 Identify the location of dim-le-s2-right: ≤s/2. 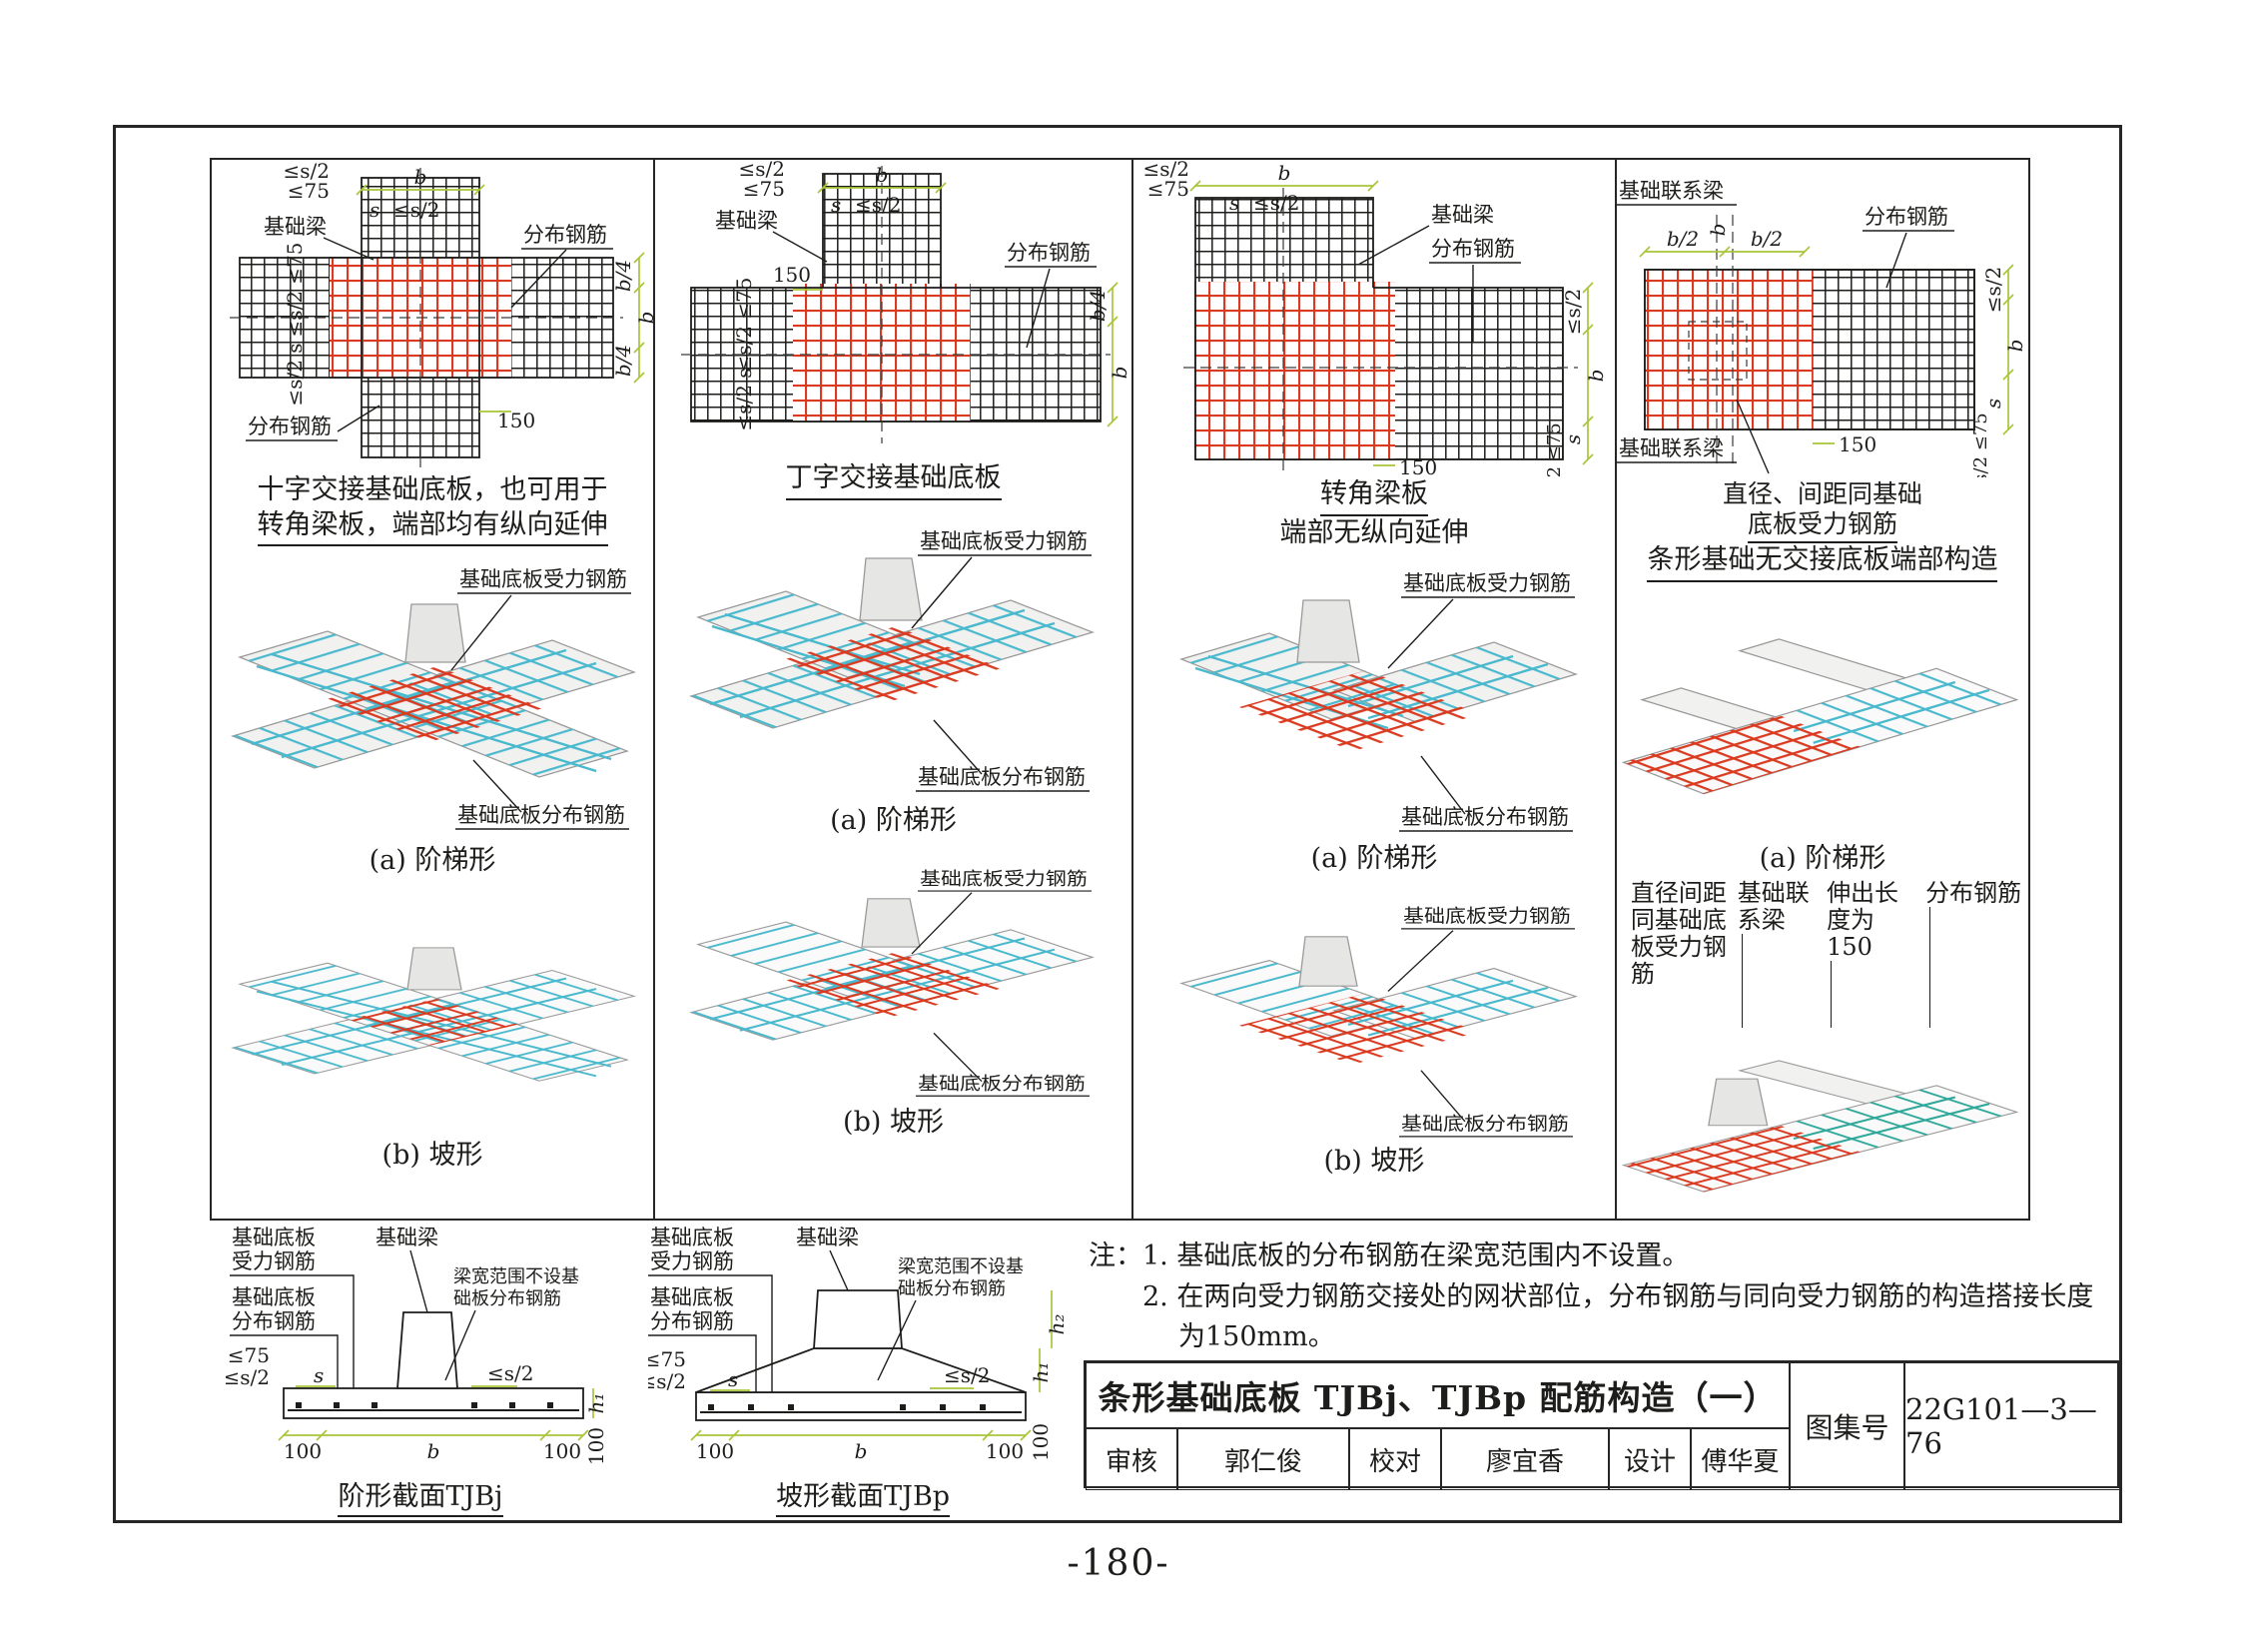
(1993, 290).